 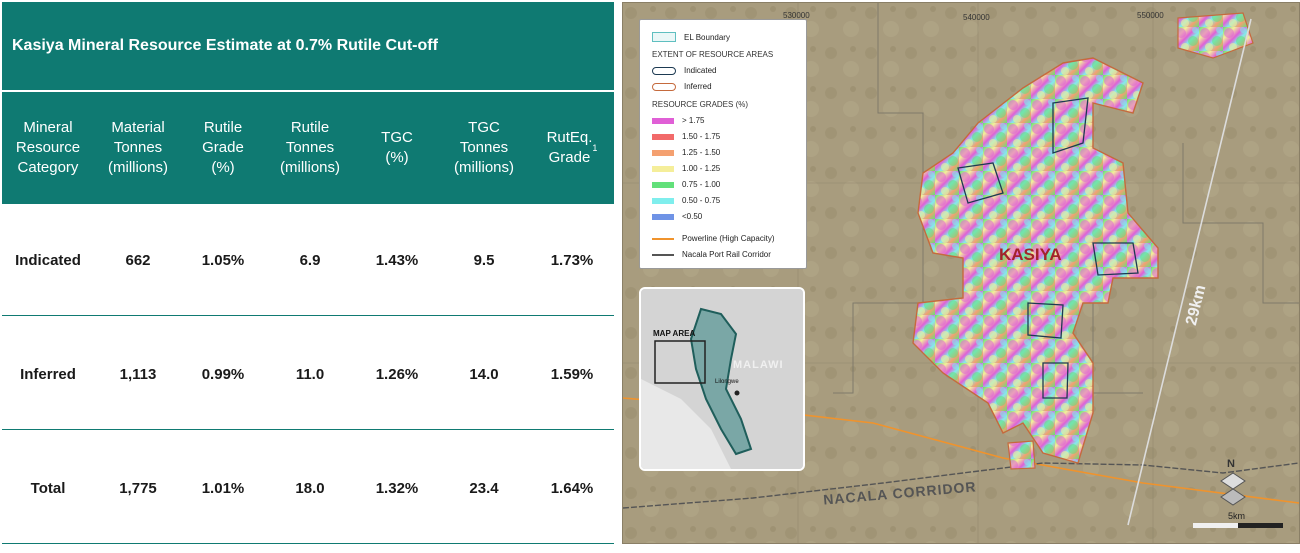 What do you see at coordinates (223, 488) in the screenshot?
I see `cell-rutile-grade: 1.01%` at bounding box center [223, 488].